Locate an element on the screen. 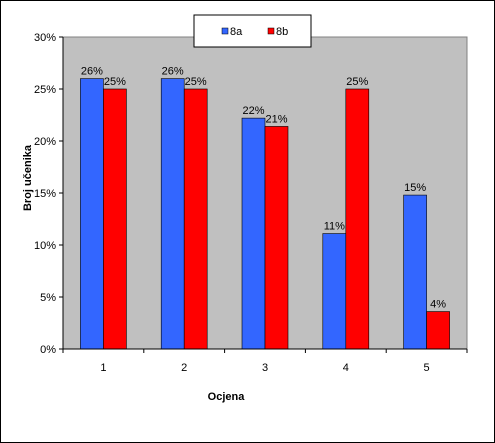 This screenshot has height=443, width=495. y-tick-label: 20% is located at coordinates (45, 142).